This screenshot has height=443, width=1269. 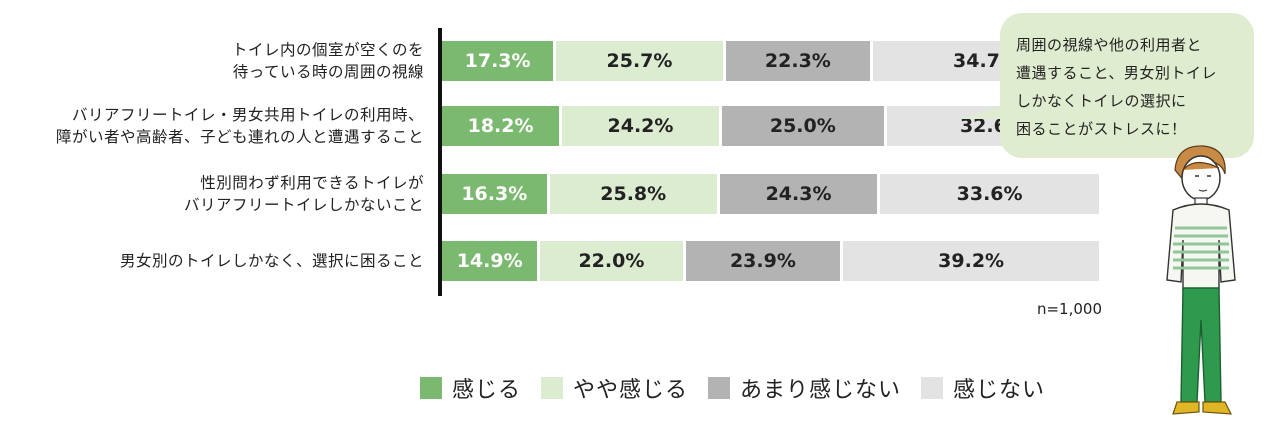 I want to click on data-label: 25.7%, so click(x=639, y=61).